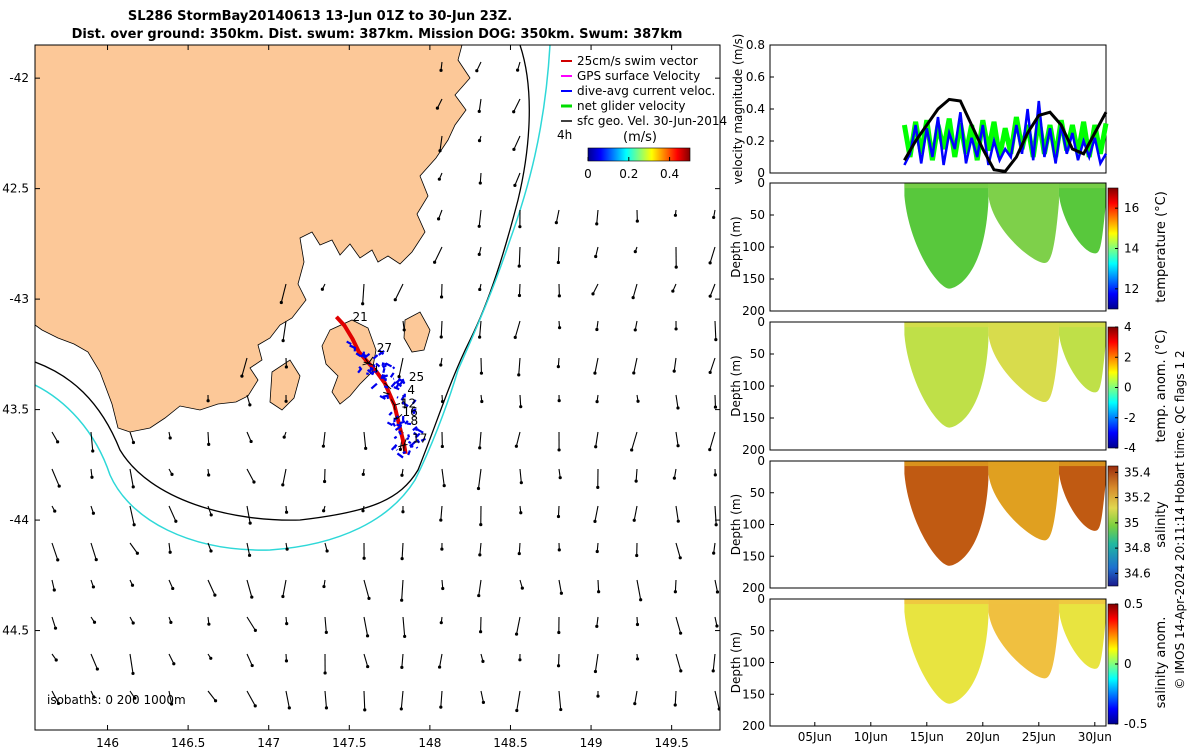  What do you see at coordinates (15, 631) in the screenshot?
I see `map-y-tick-label: 44.5` at bounding box center [15, 631].